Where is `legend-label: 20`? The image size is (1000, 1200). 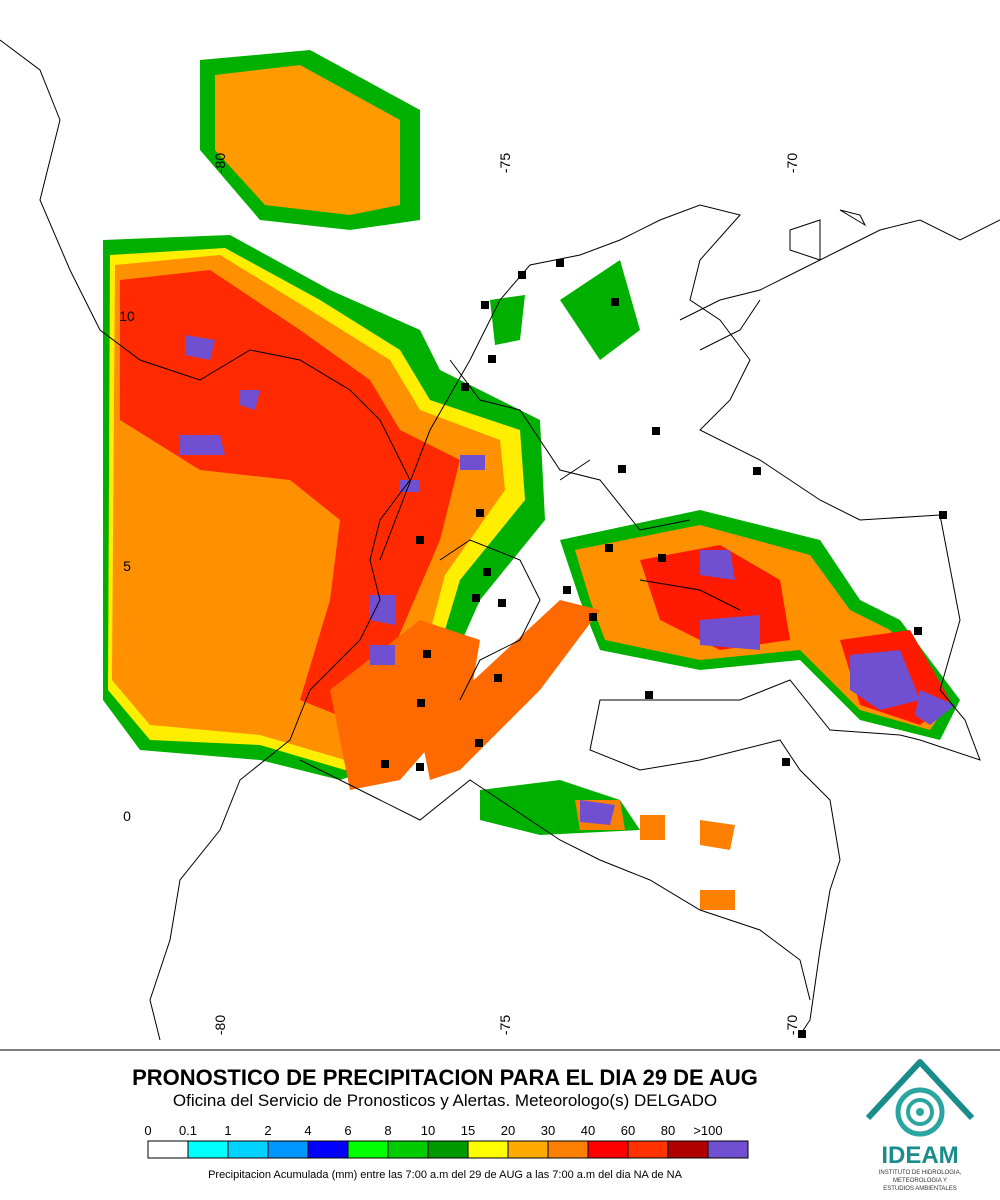
legend-label: 20 is located at coordinates (508, 1130).